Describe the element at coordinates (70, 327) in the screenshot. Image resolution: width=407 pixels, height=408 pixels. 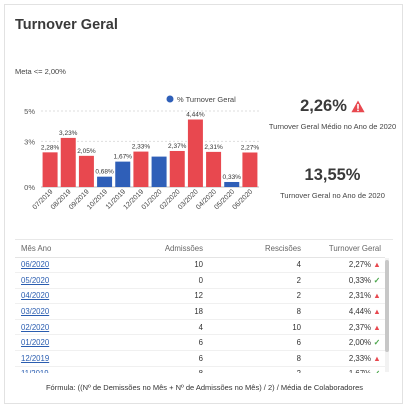
I see `row-month-cell: 02/2020` at that location.